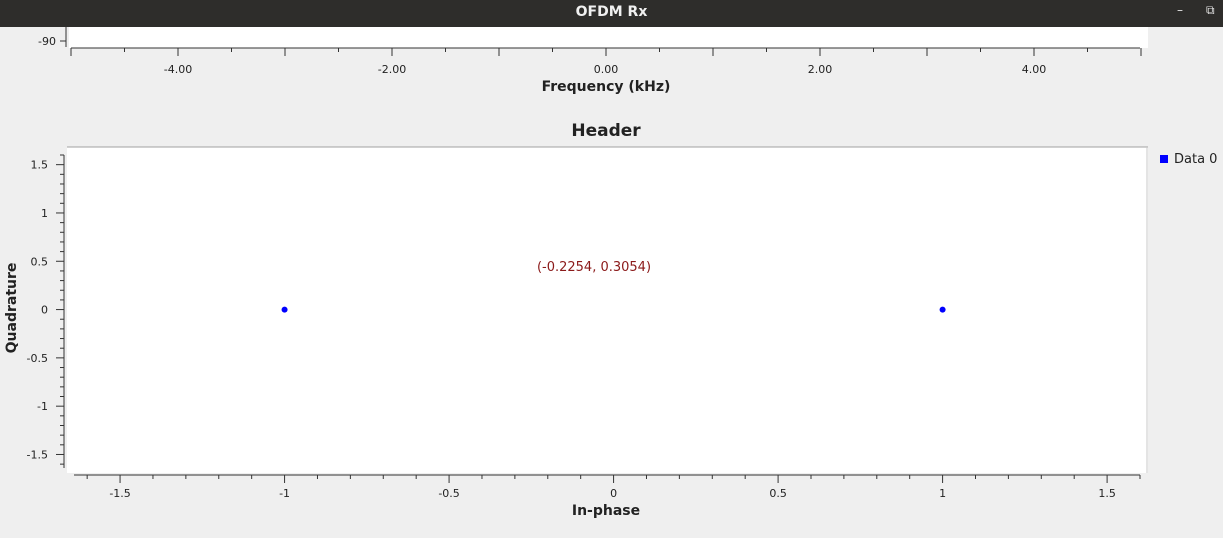 The height and width of the screenshot is (538, 1223). Describe the element at coordinates (37, 358) in the screenshot. I see `y-tick-label: -0.5` at that location.